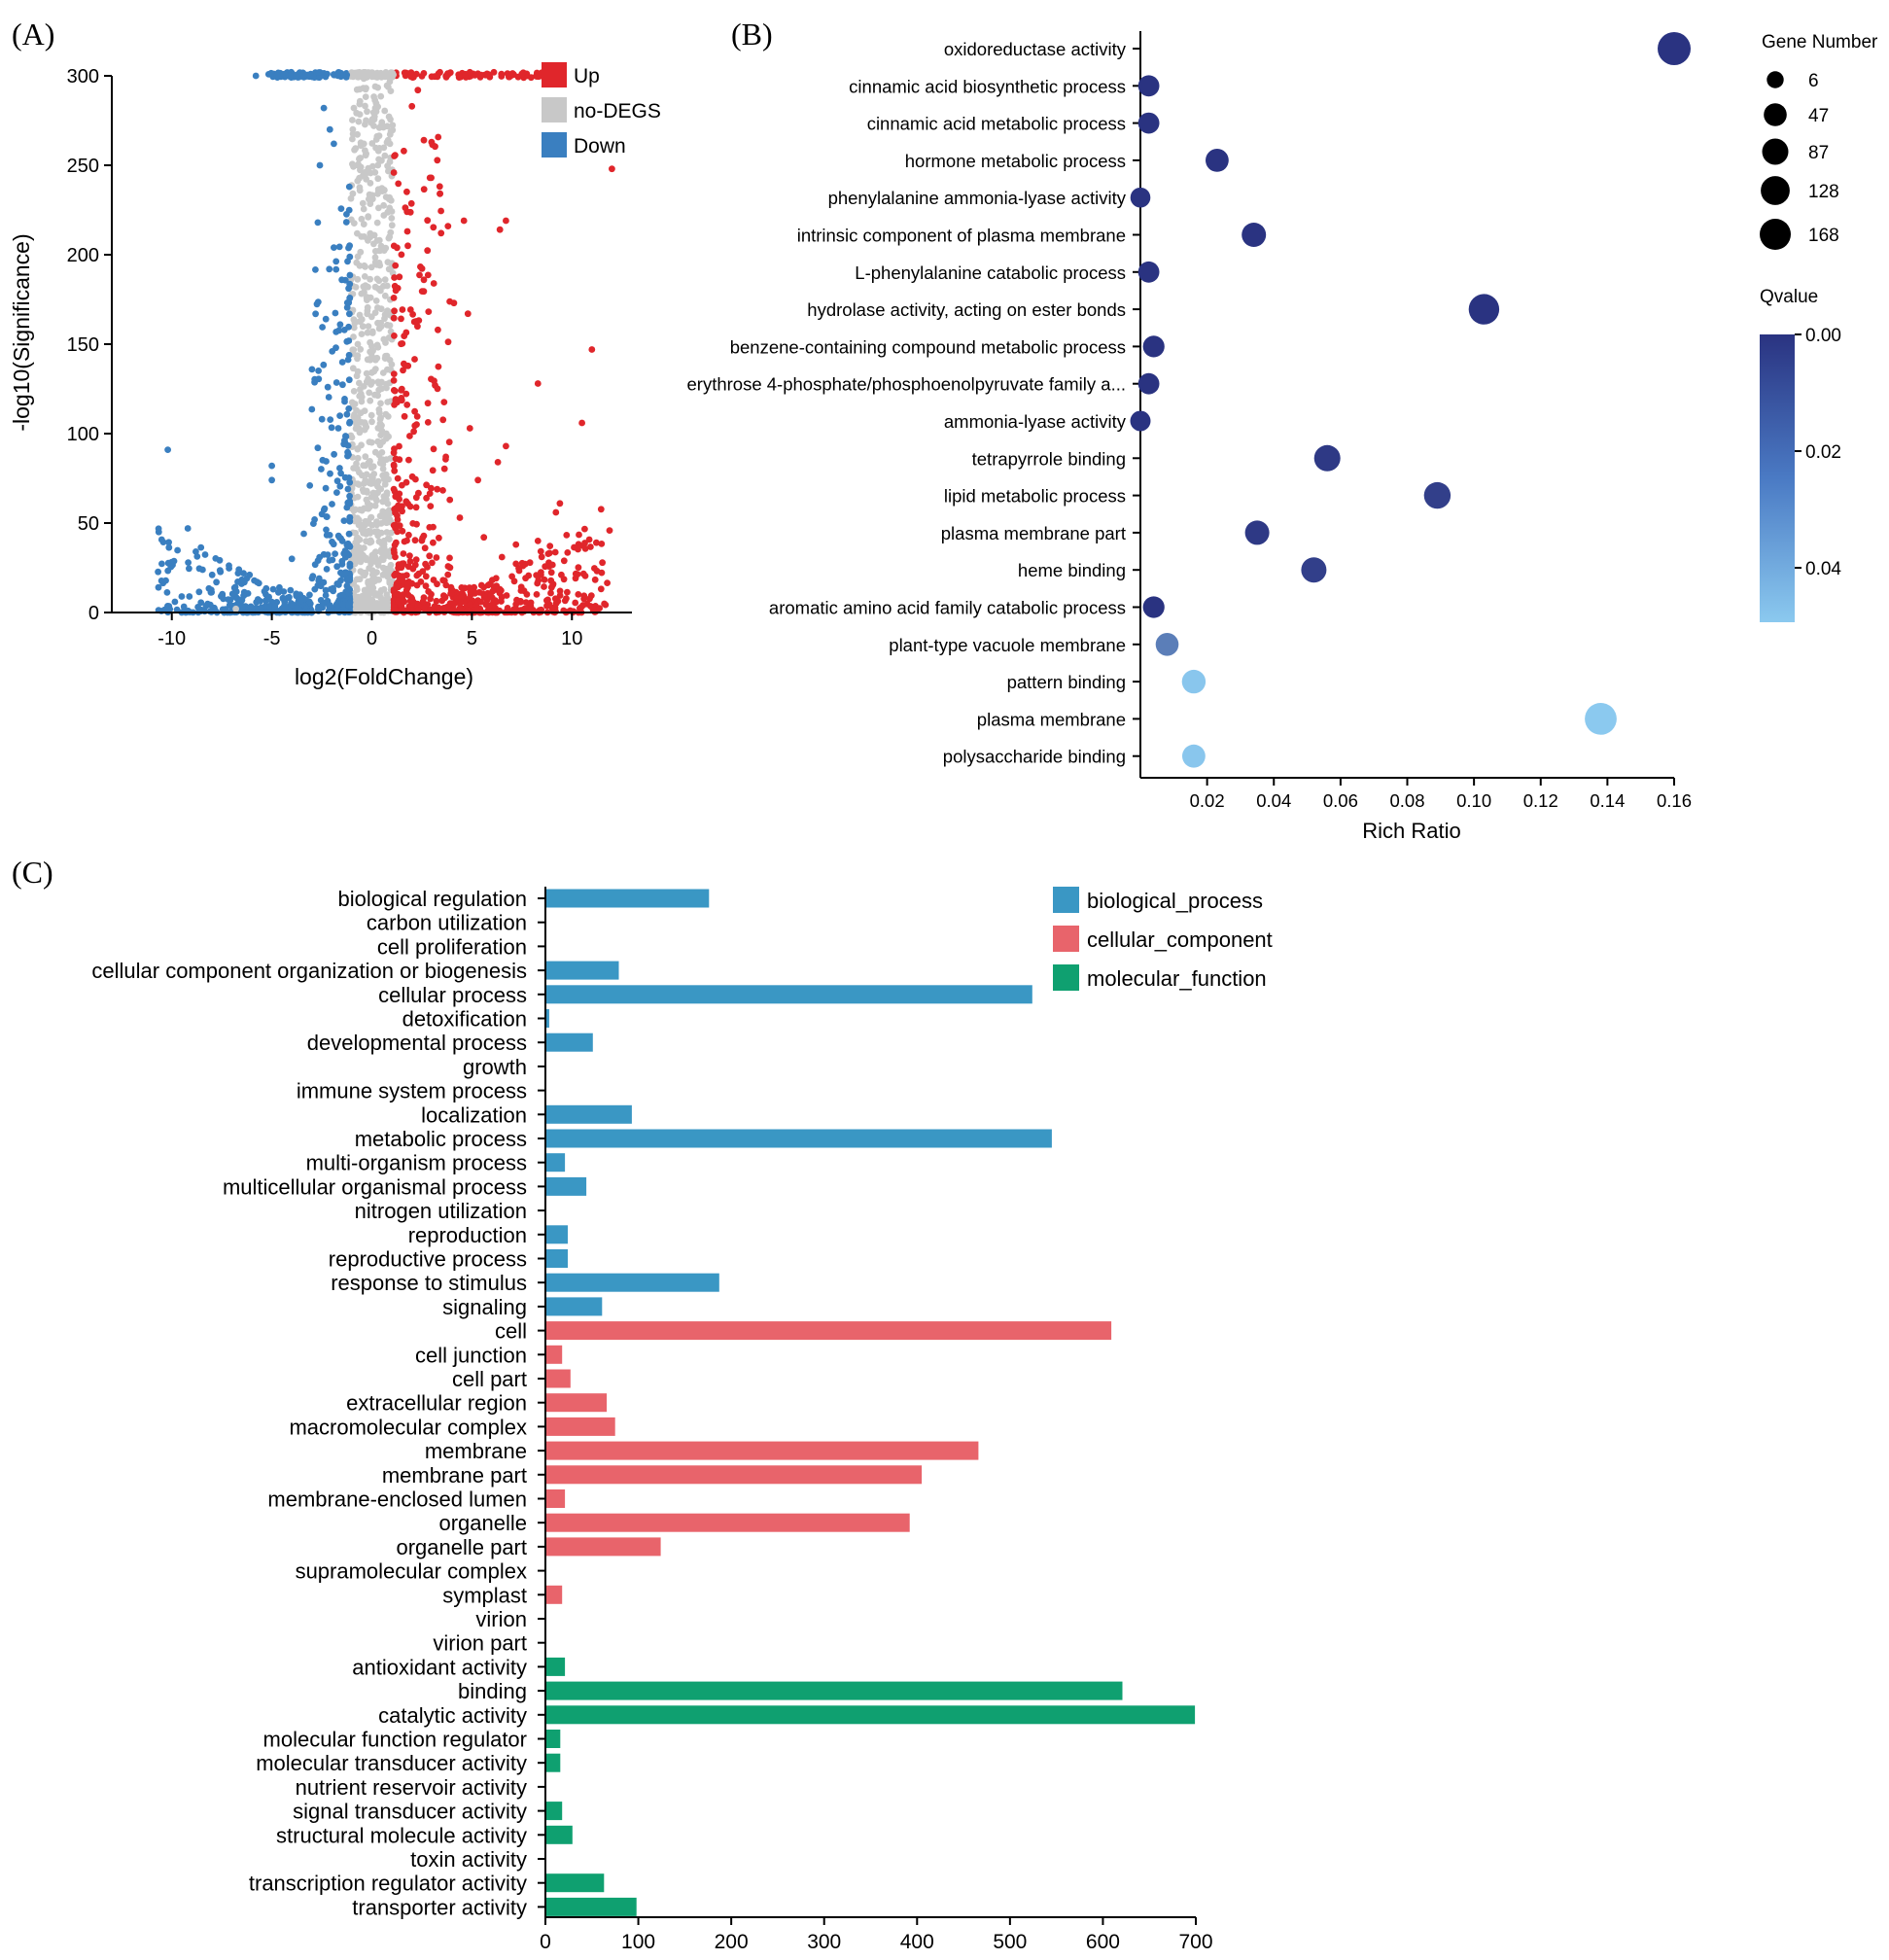  I want to click on category-label: membrane, so click(476, 1451).